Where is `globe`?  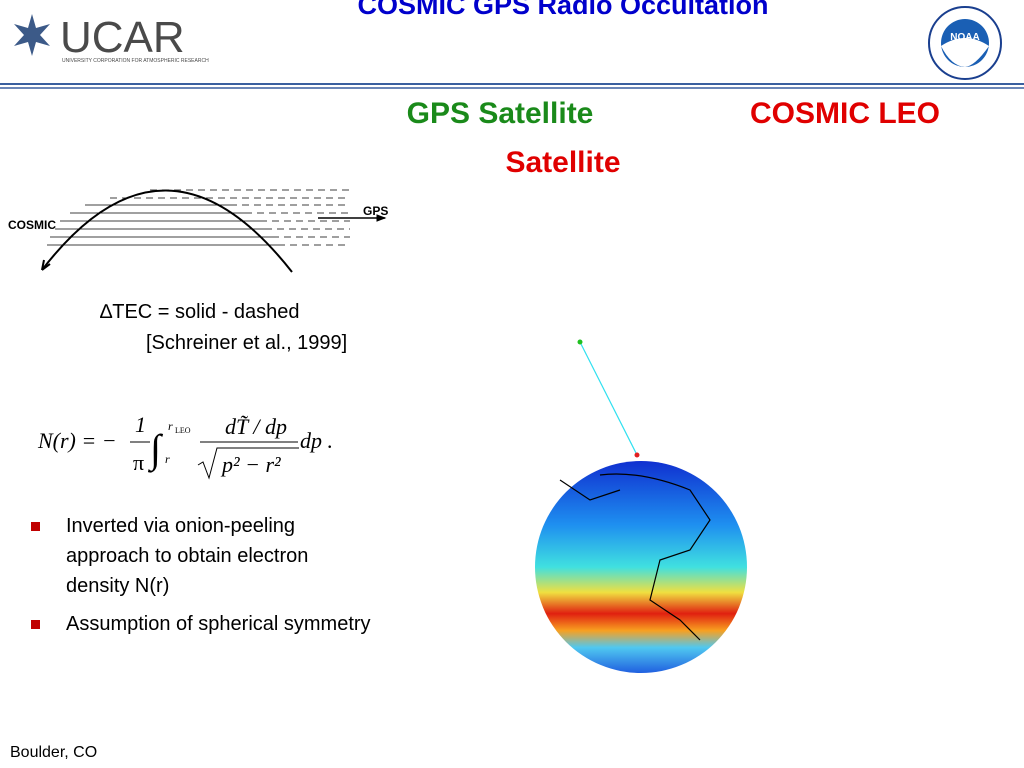
globe is located at coordinates (641, 506).